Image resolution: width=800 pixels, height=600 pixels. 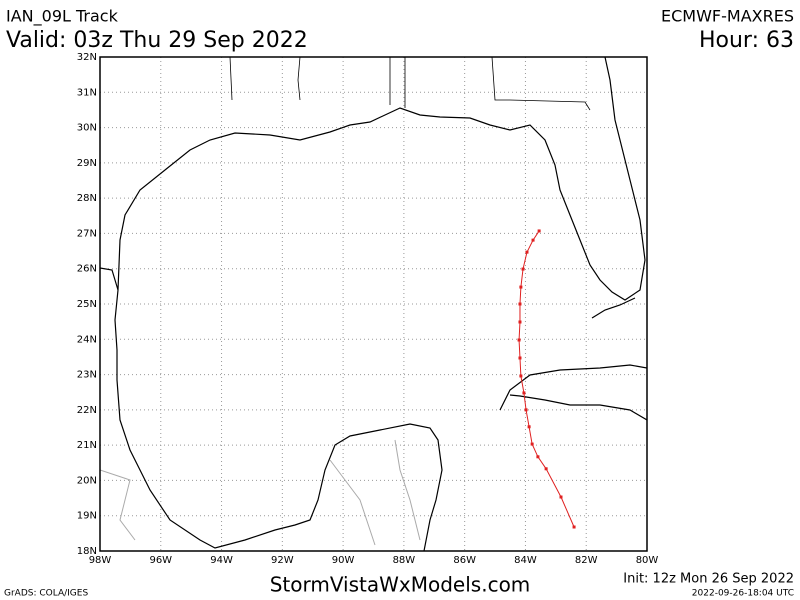 I want to click on forecast-hour: Hour: 63, so click(x=746, y=40).